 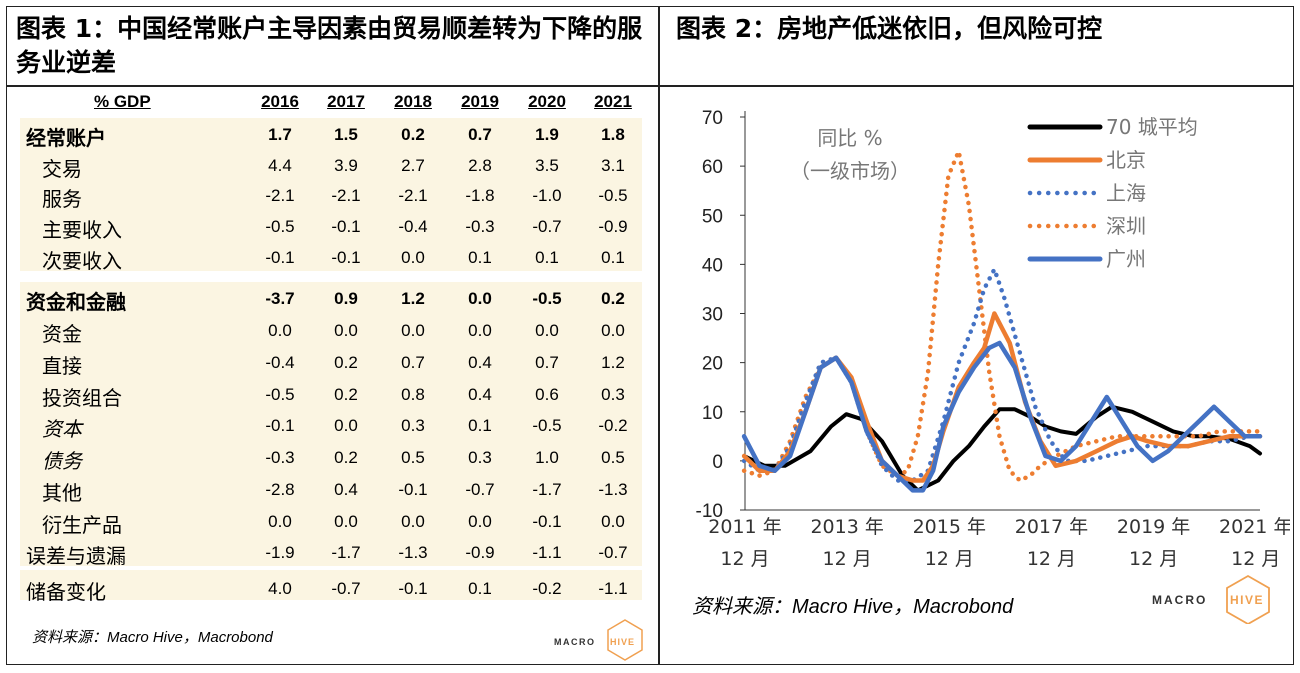 What do you see at coordinates (480, 195) in the screenshot?
I see `table-cell: -1.8` at bounding box center [480, 195].